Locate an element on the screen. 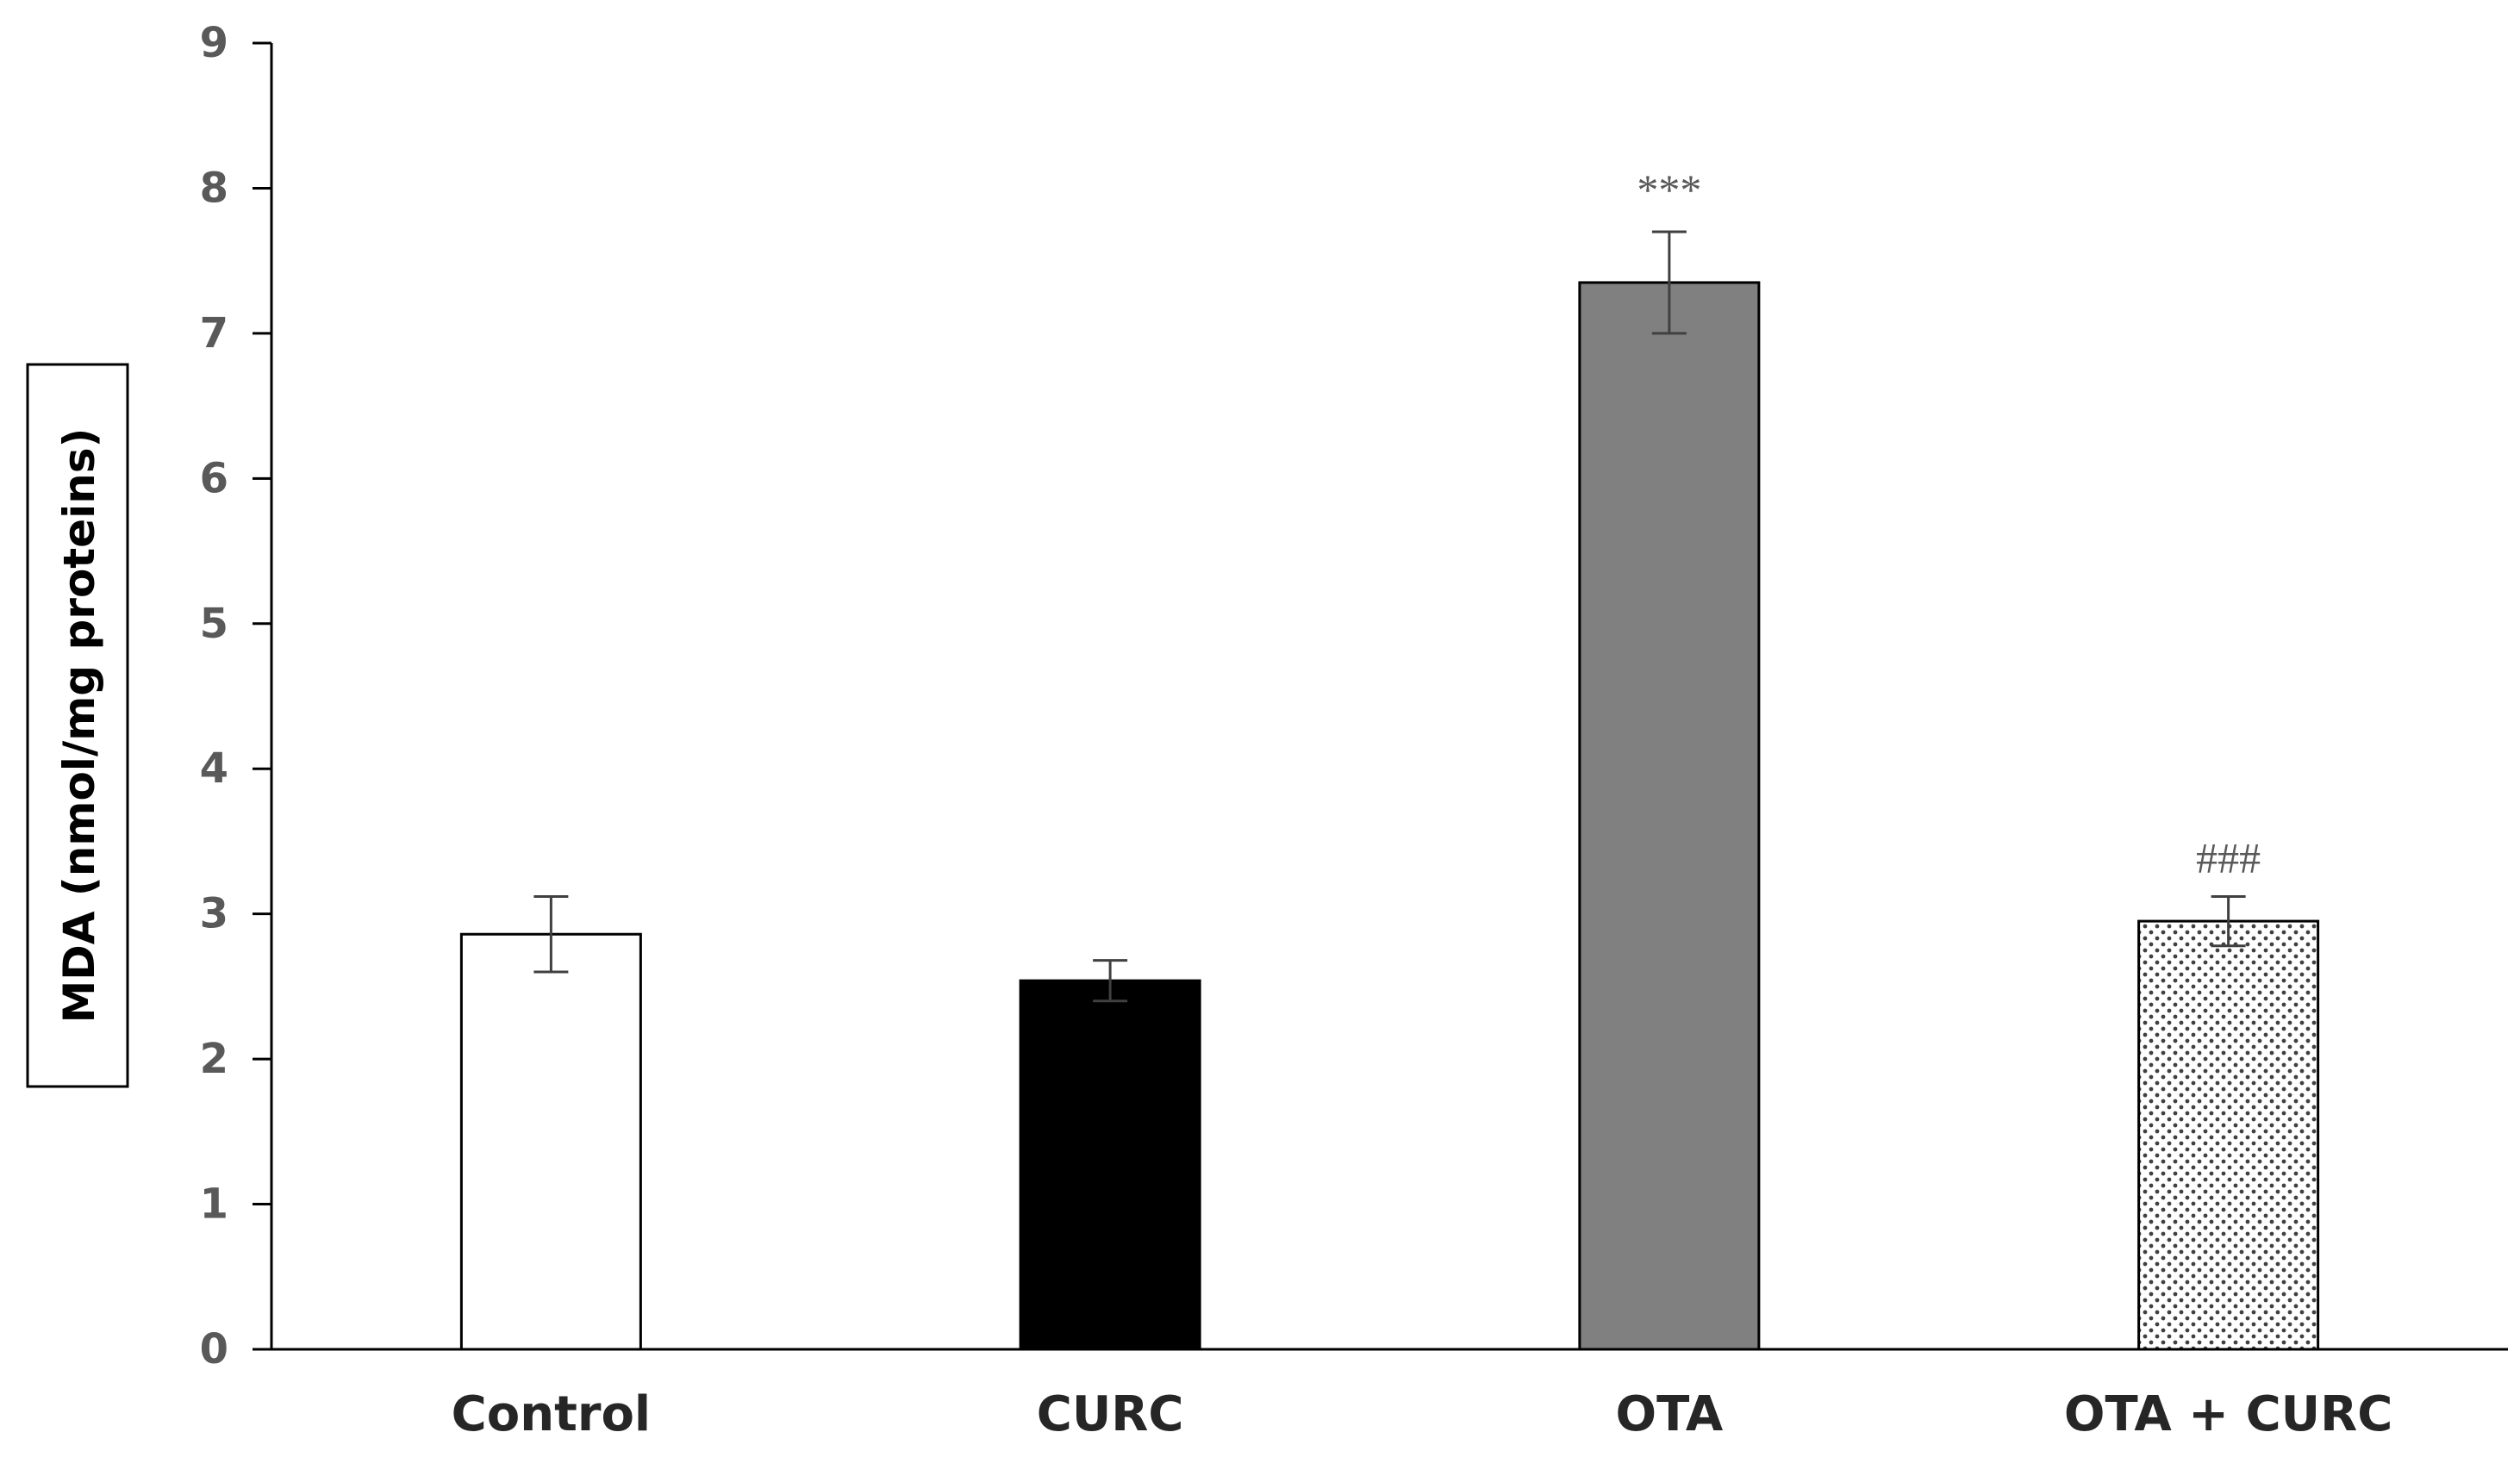 The height and width of the screenshot is (1482, 2520). x-category-label: Control is located at coordinates (552, 1414).